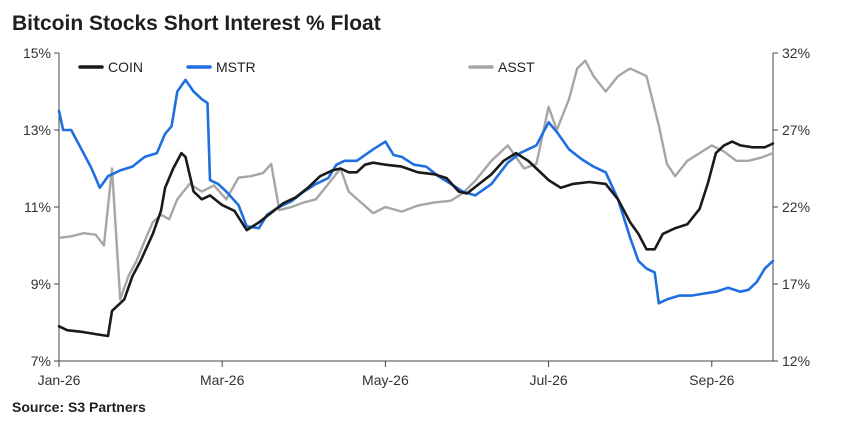  I want to click on x-tick-label: Mar-26, so click(222, 380).